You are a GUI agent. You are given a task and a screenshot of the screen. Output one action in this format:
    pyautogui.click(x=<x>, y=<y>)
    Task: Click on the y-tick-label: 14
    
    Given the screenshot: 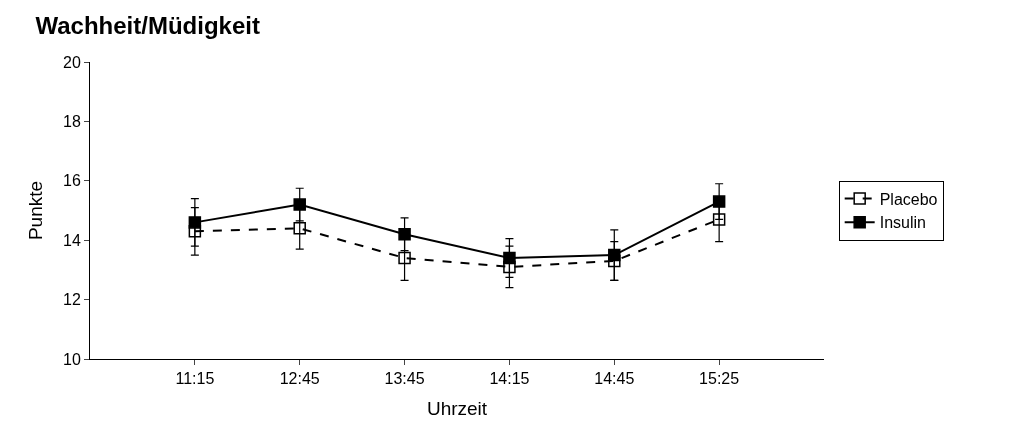 What is the action you would take?
    pyautogui.click(x=72, y=240)
    